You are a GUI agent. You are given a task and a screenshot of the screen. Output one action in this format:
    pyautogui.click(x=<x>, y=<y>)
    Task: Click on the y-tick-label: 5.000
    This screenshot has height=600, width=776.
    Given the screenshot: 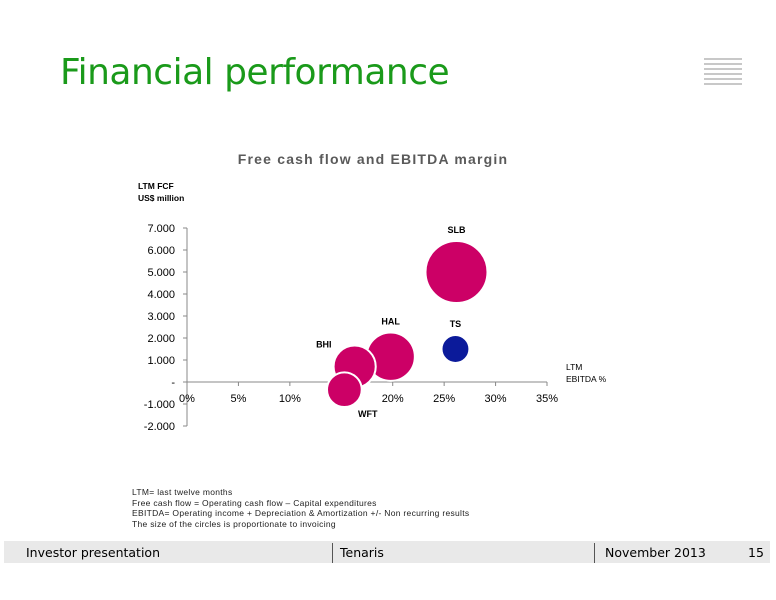 What is the action you would take?
    pyautogui.click(x=161, y=273)
    